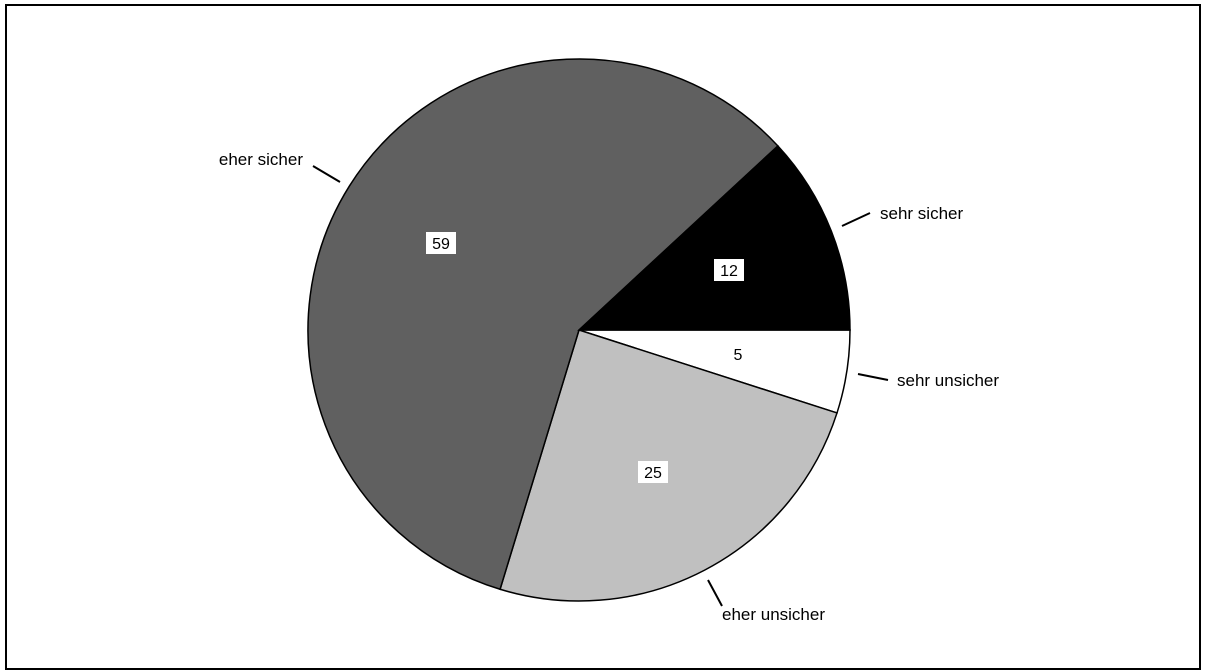 The width and height of the screenshot is (1208, 671). What do you see at coordinates (873, 377) in the screenshot?
I see `leader-line-sehr-unsicher` at bounding box center [873, 377].